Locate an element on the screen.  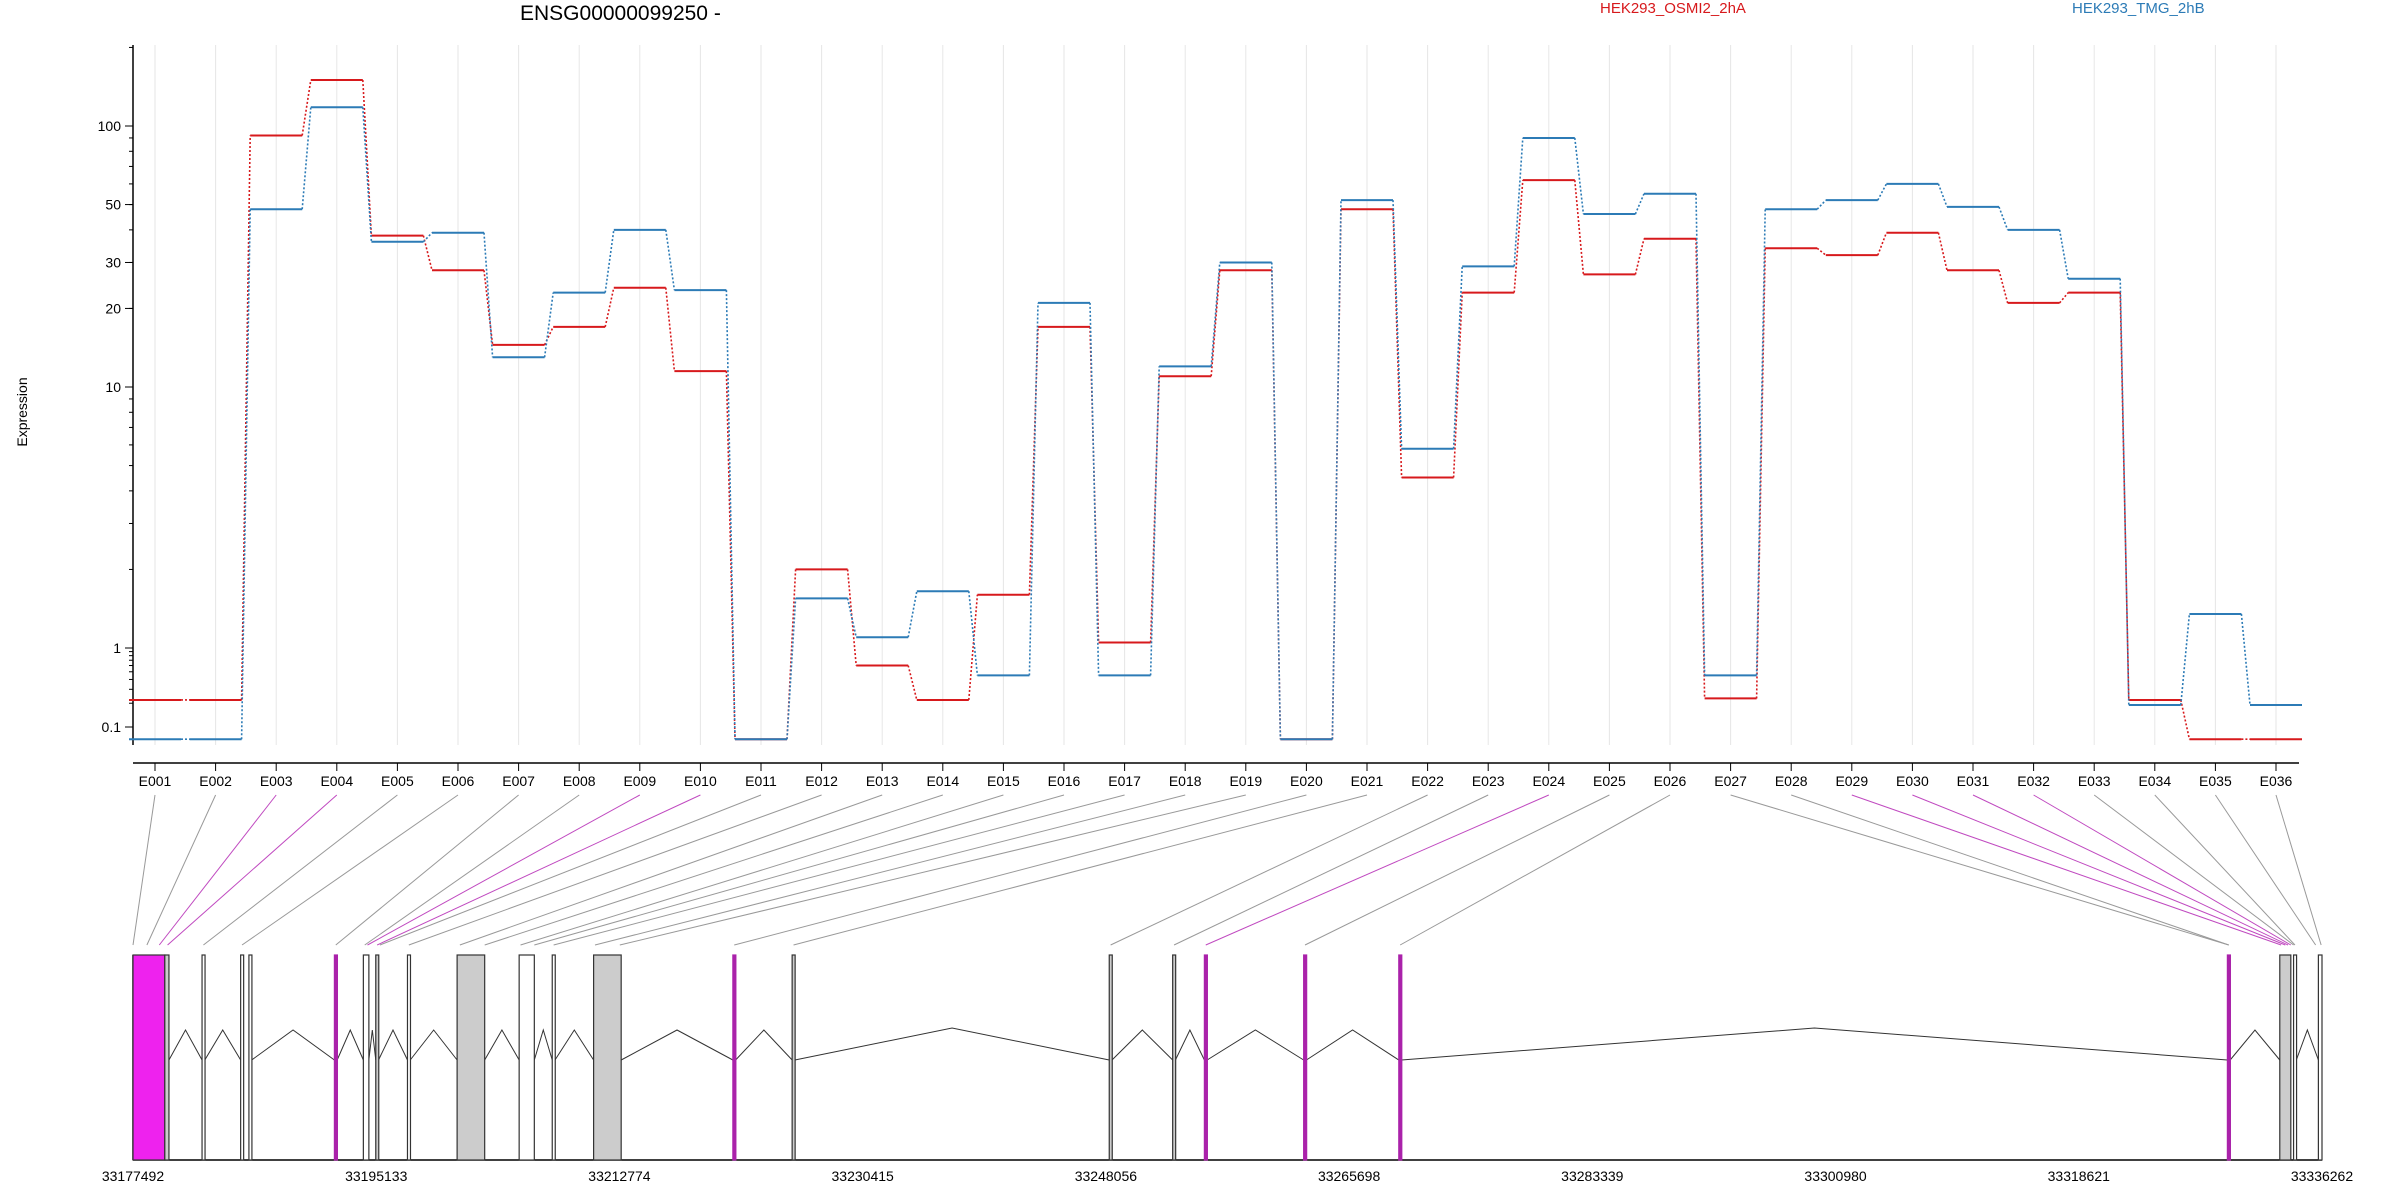
x-tick-label: E034 is located at coordinates (2154, 781).